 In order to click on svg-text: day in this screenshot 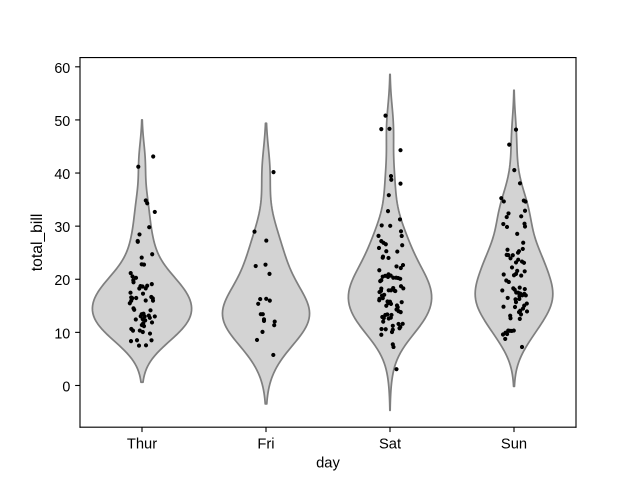, I will do `click(328, 464)`.